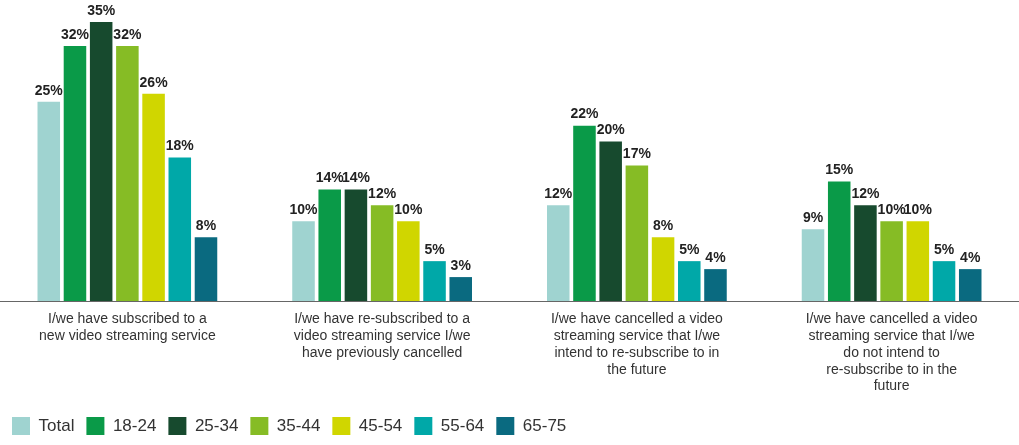  What do you see at coordinates (637, 153) in the screenshot?
I see `data-label: 17%` at bounding box center [637, 153].